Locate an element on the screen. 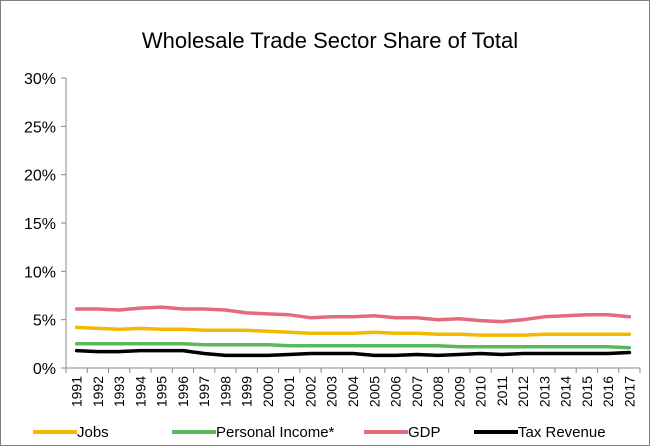  x-tick-label: 2000 is located at coordinates (268, 391).